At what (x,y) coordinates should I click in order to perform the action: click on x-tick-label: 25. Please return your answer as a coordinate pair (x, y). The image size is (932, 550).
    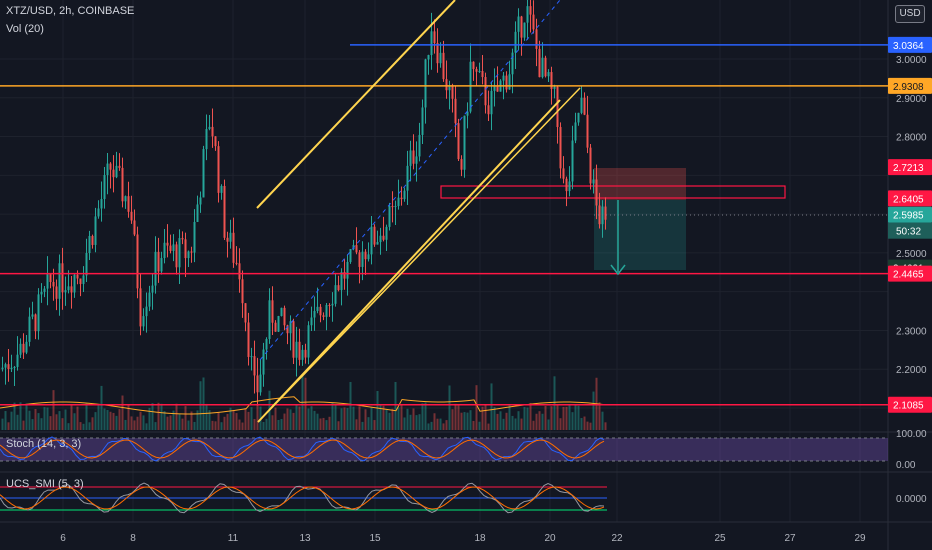
    Looking at the image, I should click on (720, 538).